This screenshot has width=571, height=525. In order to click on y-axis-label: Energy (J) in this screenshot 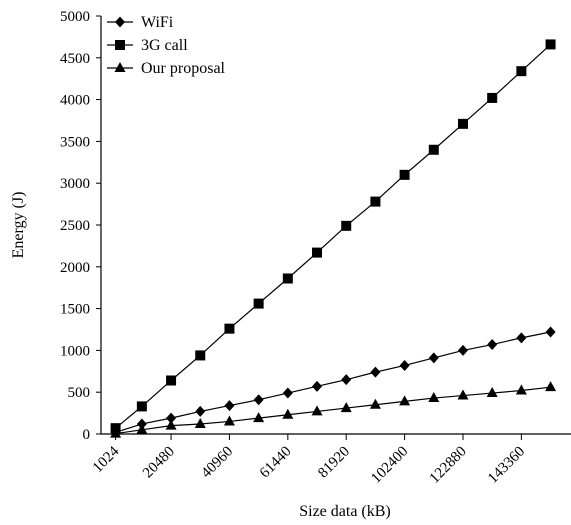, I will do `click(18, 225)`.